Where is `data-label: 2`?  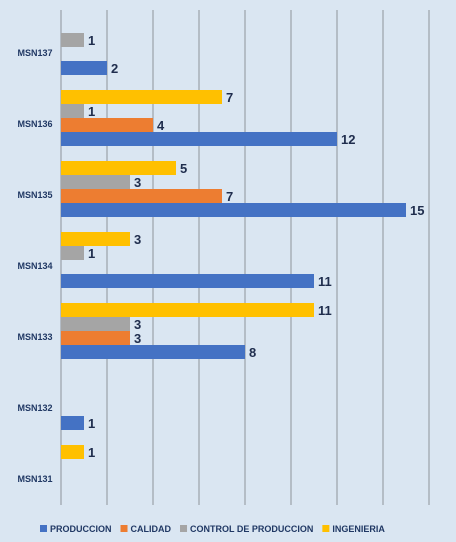
data-label: 2 is located at coordinates (114, 68).